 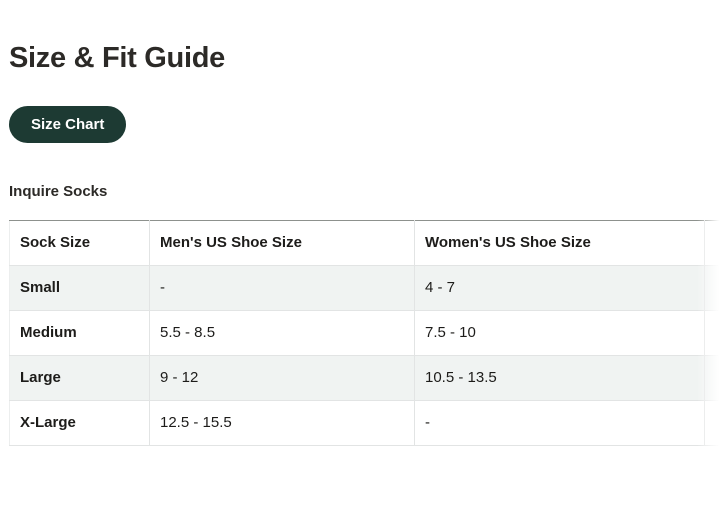 I want to click on cell-womens-size: 4 - 7, so click(x=559, y=288).